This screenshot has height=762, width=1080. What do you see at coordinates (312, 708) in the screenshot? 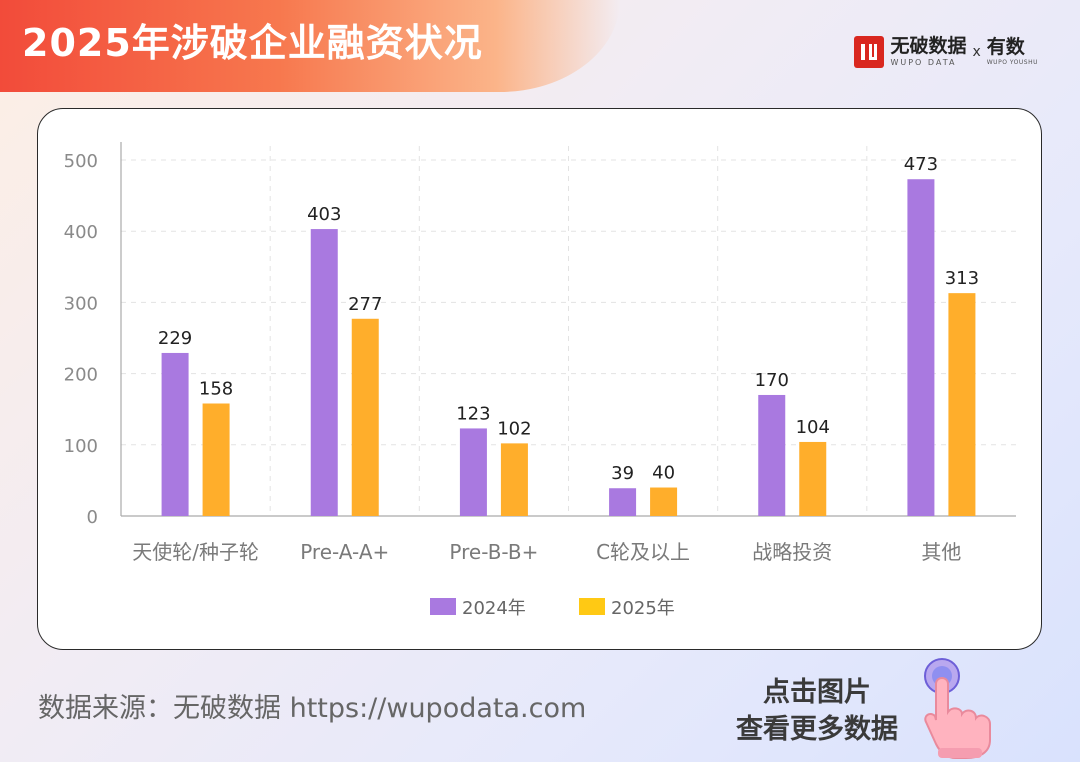
I see `data-source: 数据来源：无破数据 https://wupodata.com` at bounding box center [312, 708].